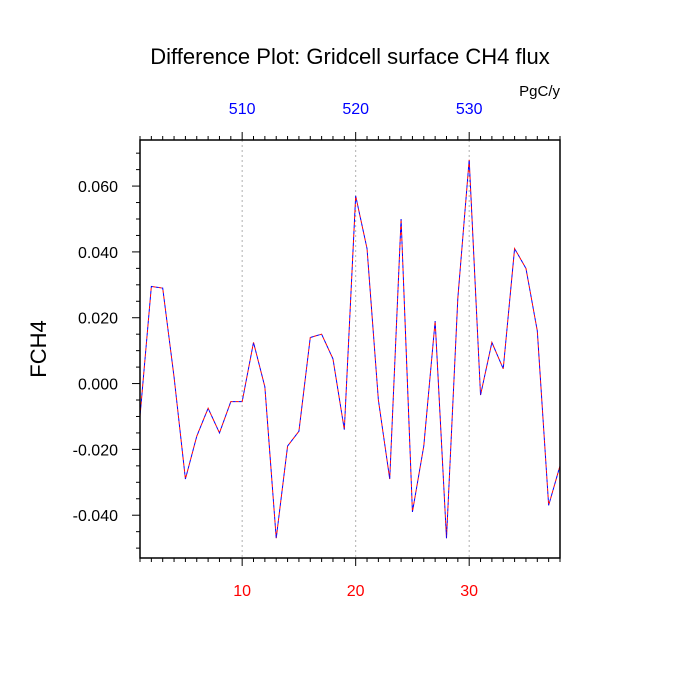 The image size is (700, 700). Describe the element at coordinates (98, 385) in the screenshot. I see `y-tick-label: 0.000` at that location.